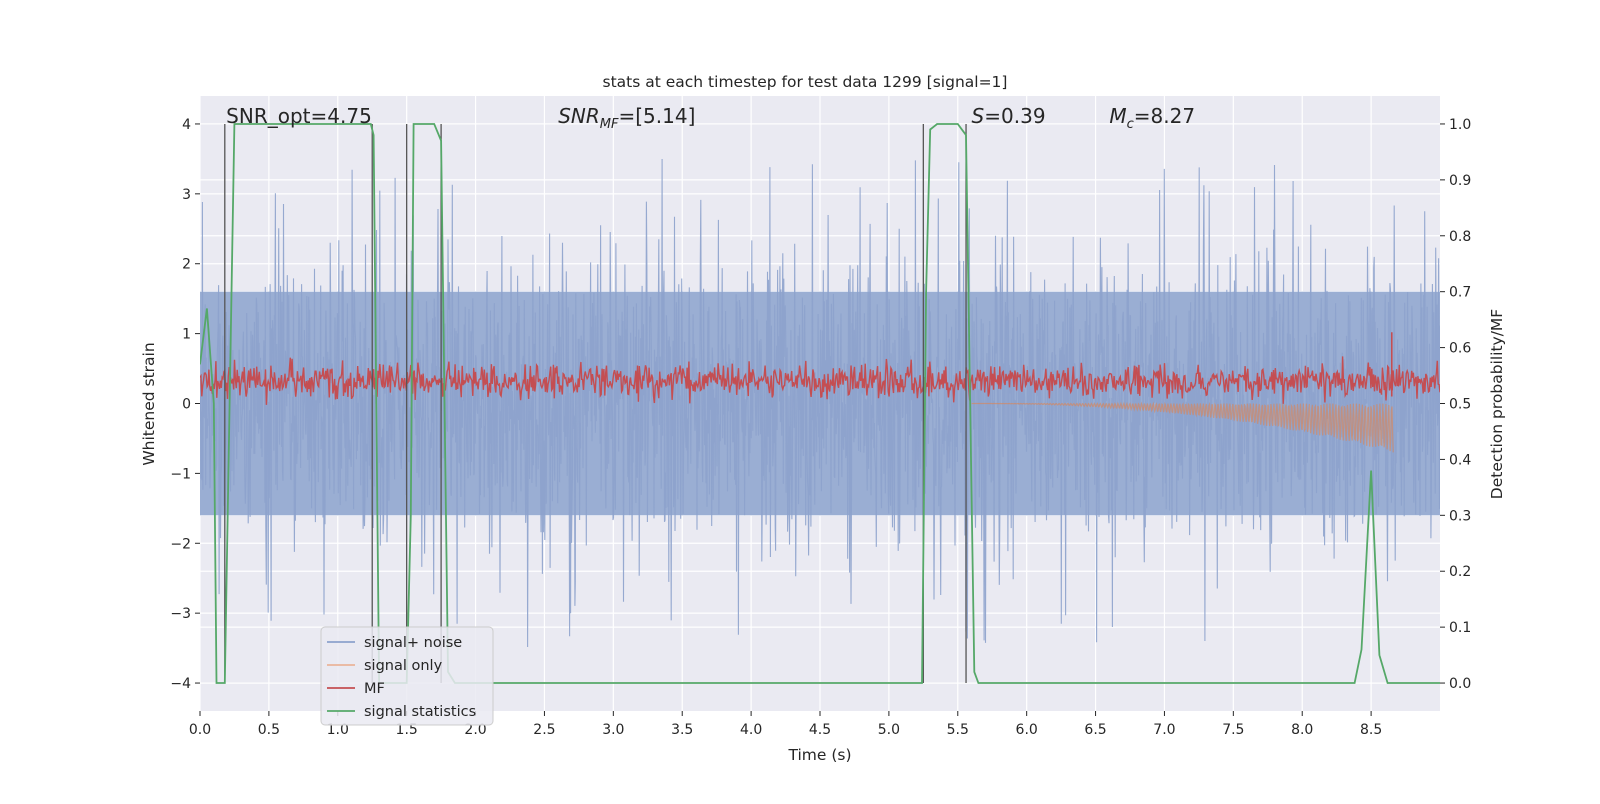 The height and width of the screenshot is (804, 1600). I want to click on series-signal-only, so click(1182, 427).